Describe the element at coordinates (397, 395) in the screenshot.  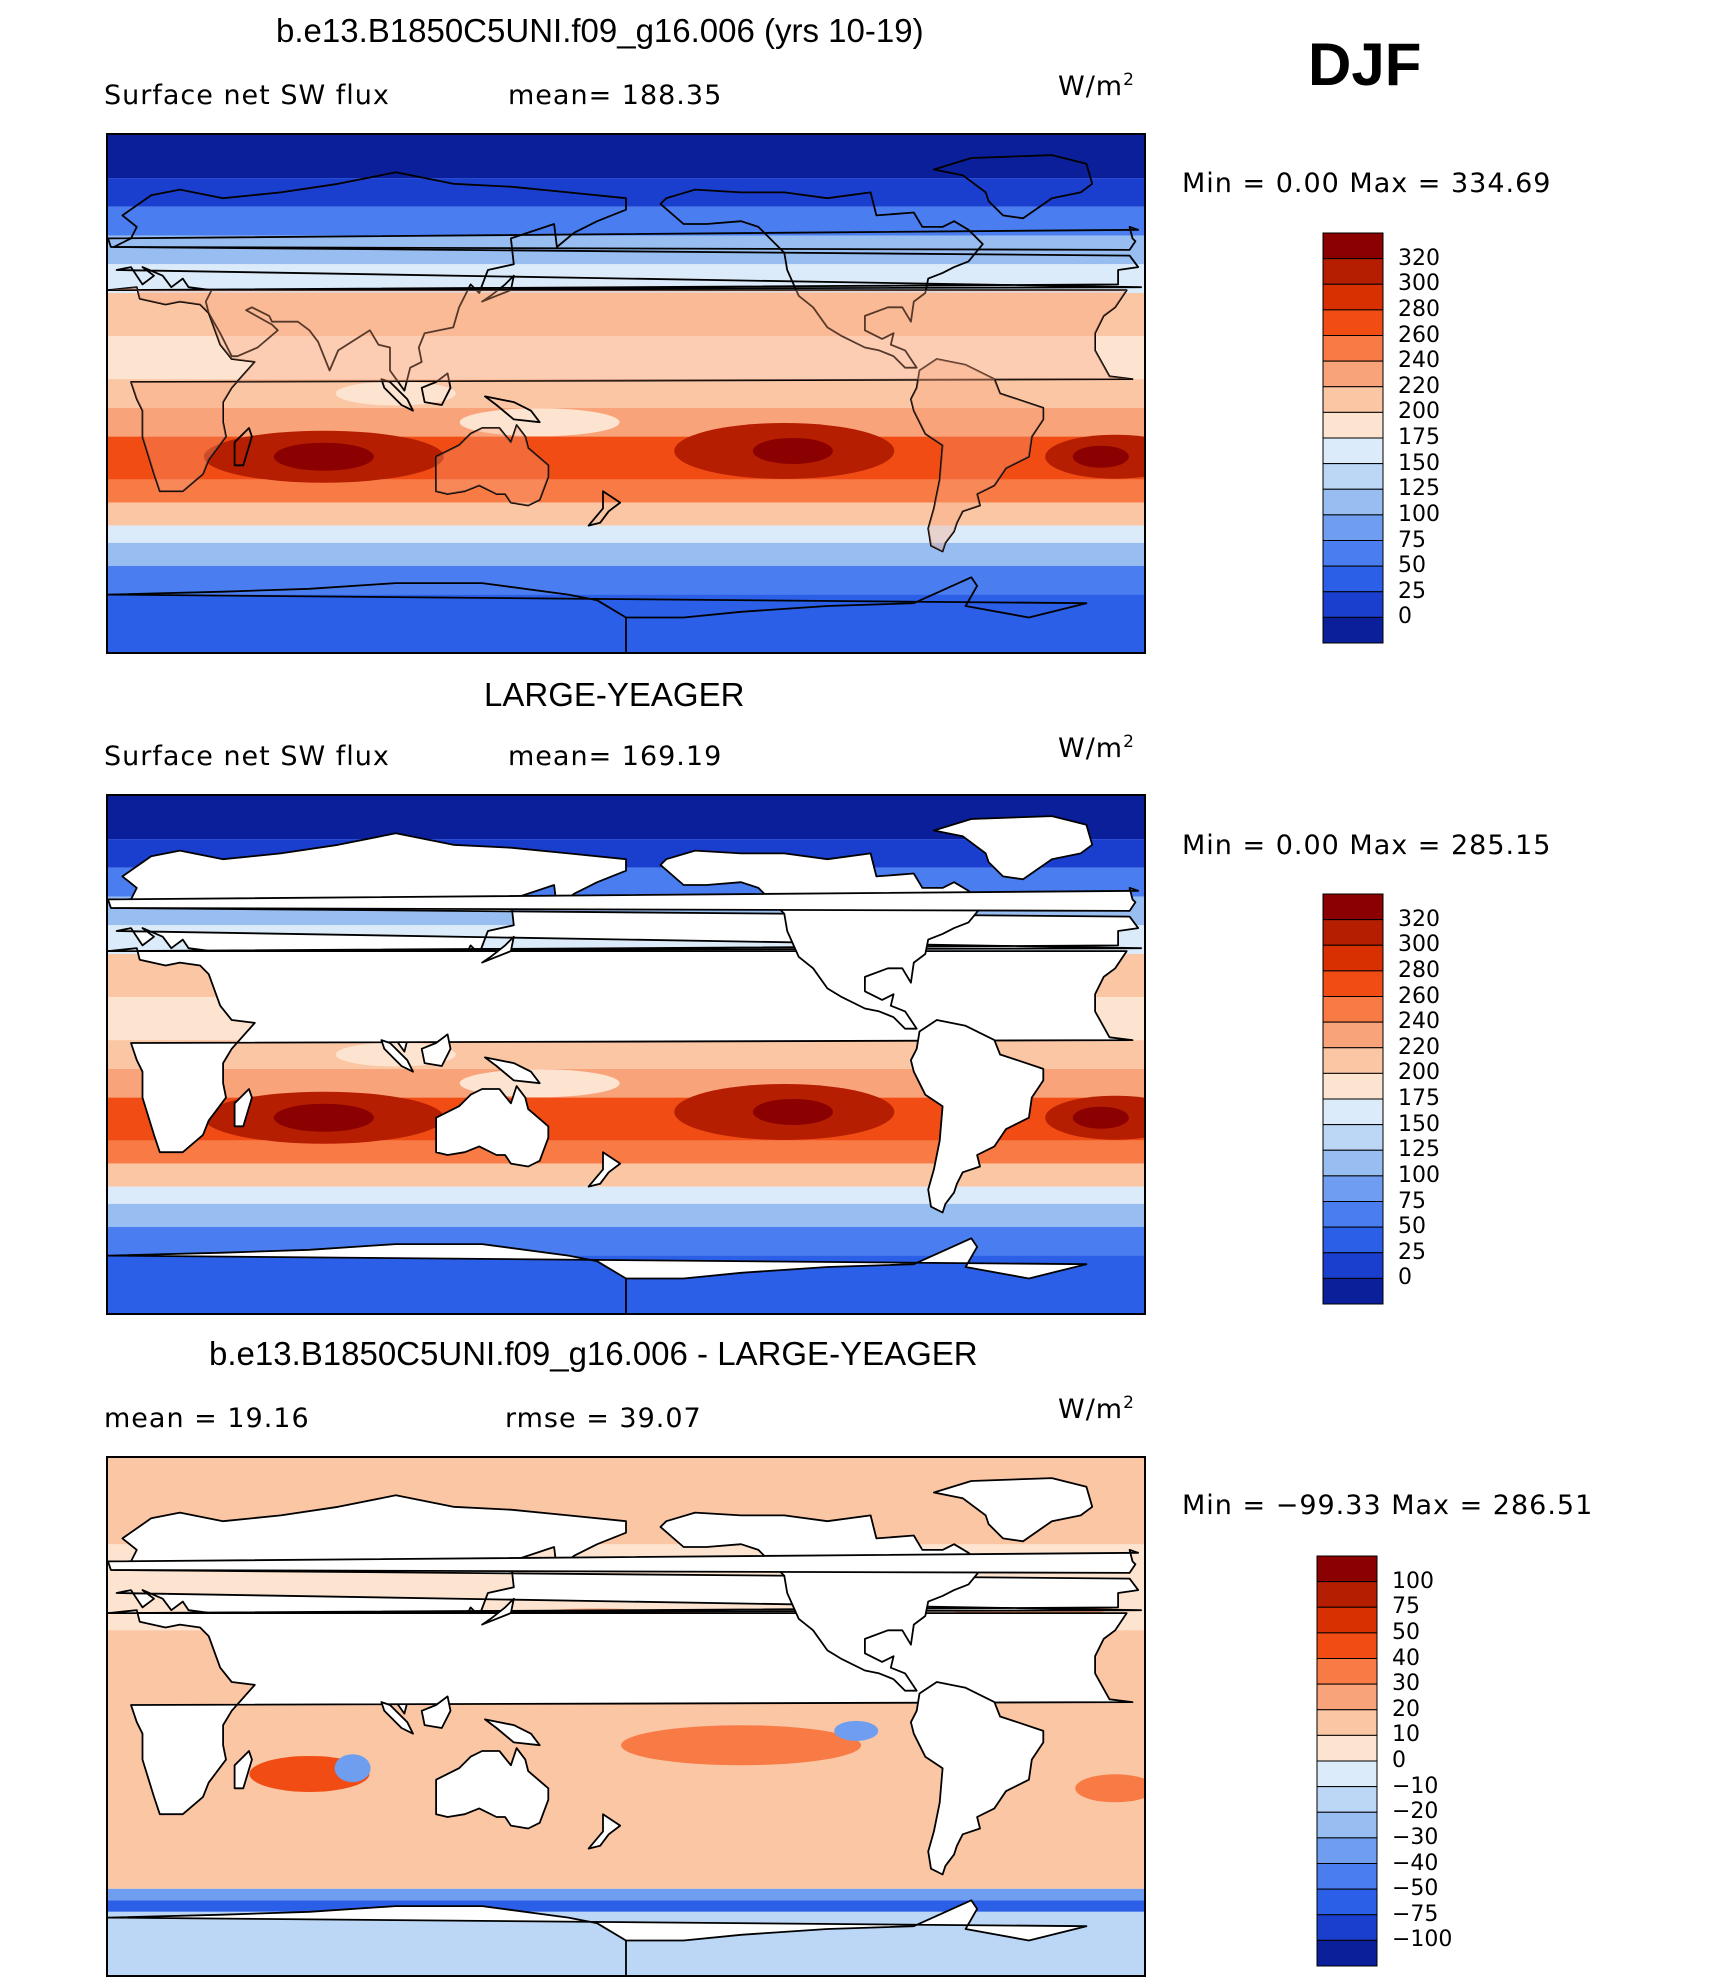
I see `coastline-indonesia1` at that location.